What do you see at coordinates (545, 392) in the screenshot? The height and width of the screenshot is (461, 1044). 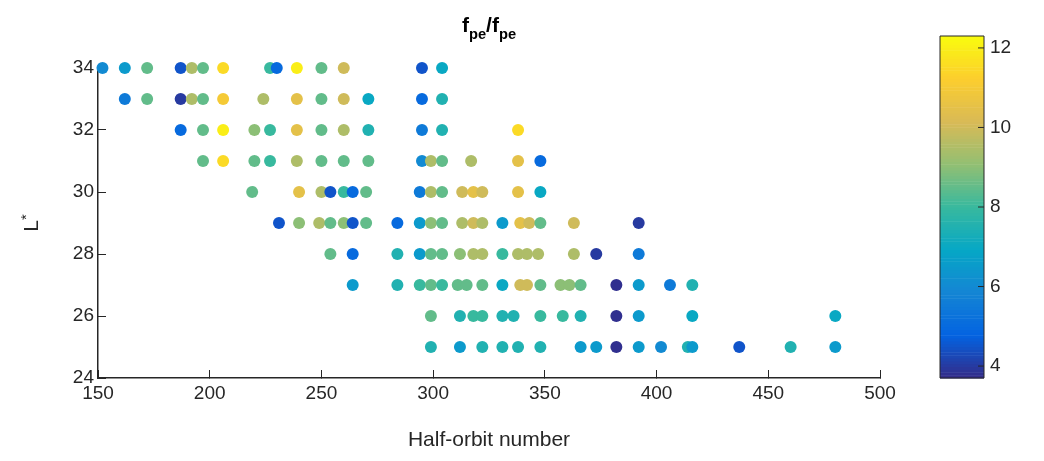 I see `x-tick-label: 350` at bounding box center [545, 392].